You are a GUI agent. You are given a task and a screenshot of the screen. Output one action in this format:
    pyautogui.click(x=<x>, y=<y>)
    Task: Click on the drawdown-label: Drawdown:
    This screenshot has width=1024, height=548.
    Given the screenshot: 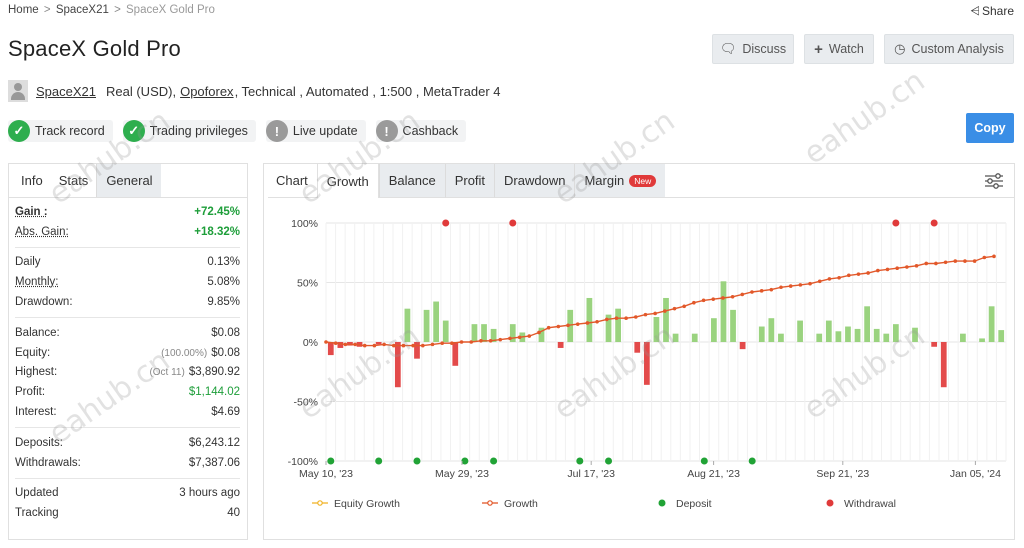 What is the action you would take?
    pyautogui.click(x=44, y=302)
    